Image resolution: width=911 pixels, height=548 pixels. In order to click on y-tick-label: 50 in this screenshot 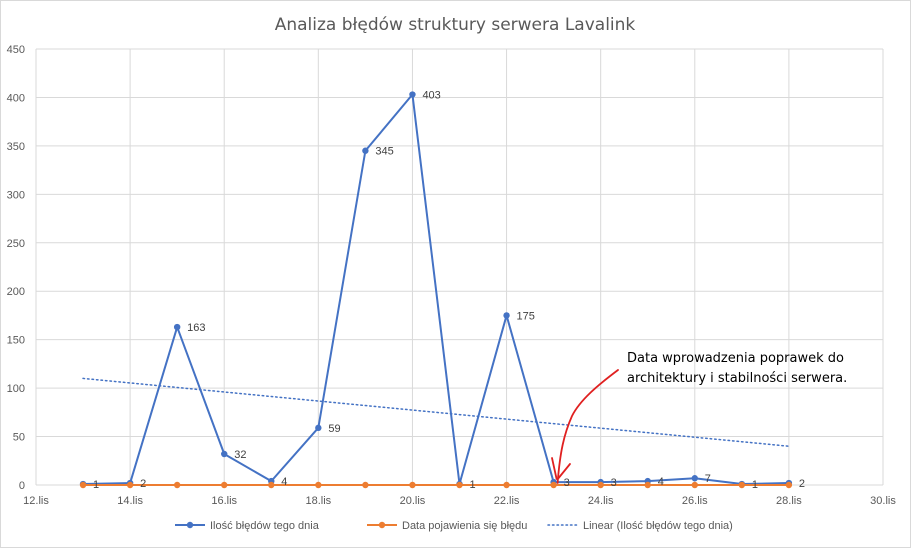, I will do `click(19, 438)`.